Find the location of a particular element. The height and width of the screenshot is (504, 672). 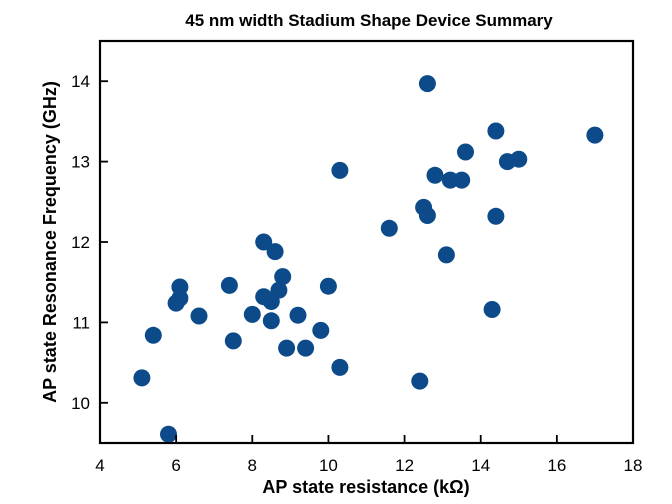

x-axis-label: AP state resistance (kΩ) is located at coordinates (365, 487).